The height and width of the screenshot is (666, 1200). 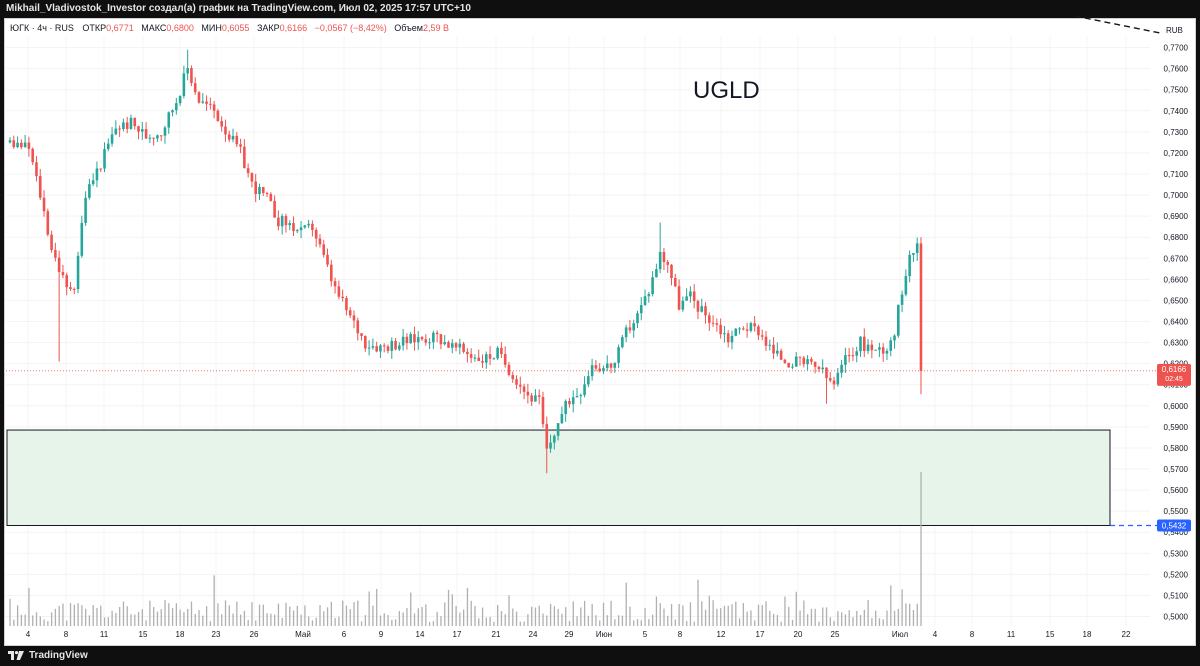 What do you see at coordinates (533, 634) in the screenshot?
I see `x-tick-label: 24` at bounding box center [533, 634].